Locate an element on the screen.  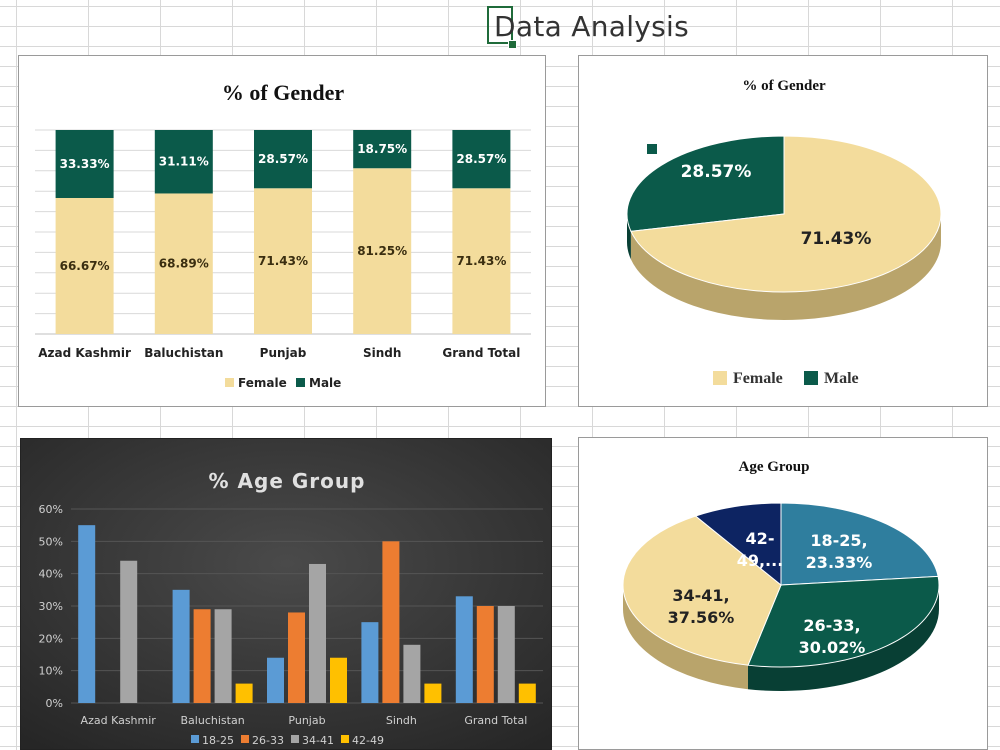
data-label: 30.02% is located at coordinates (832, 647).